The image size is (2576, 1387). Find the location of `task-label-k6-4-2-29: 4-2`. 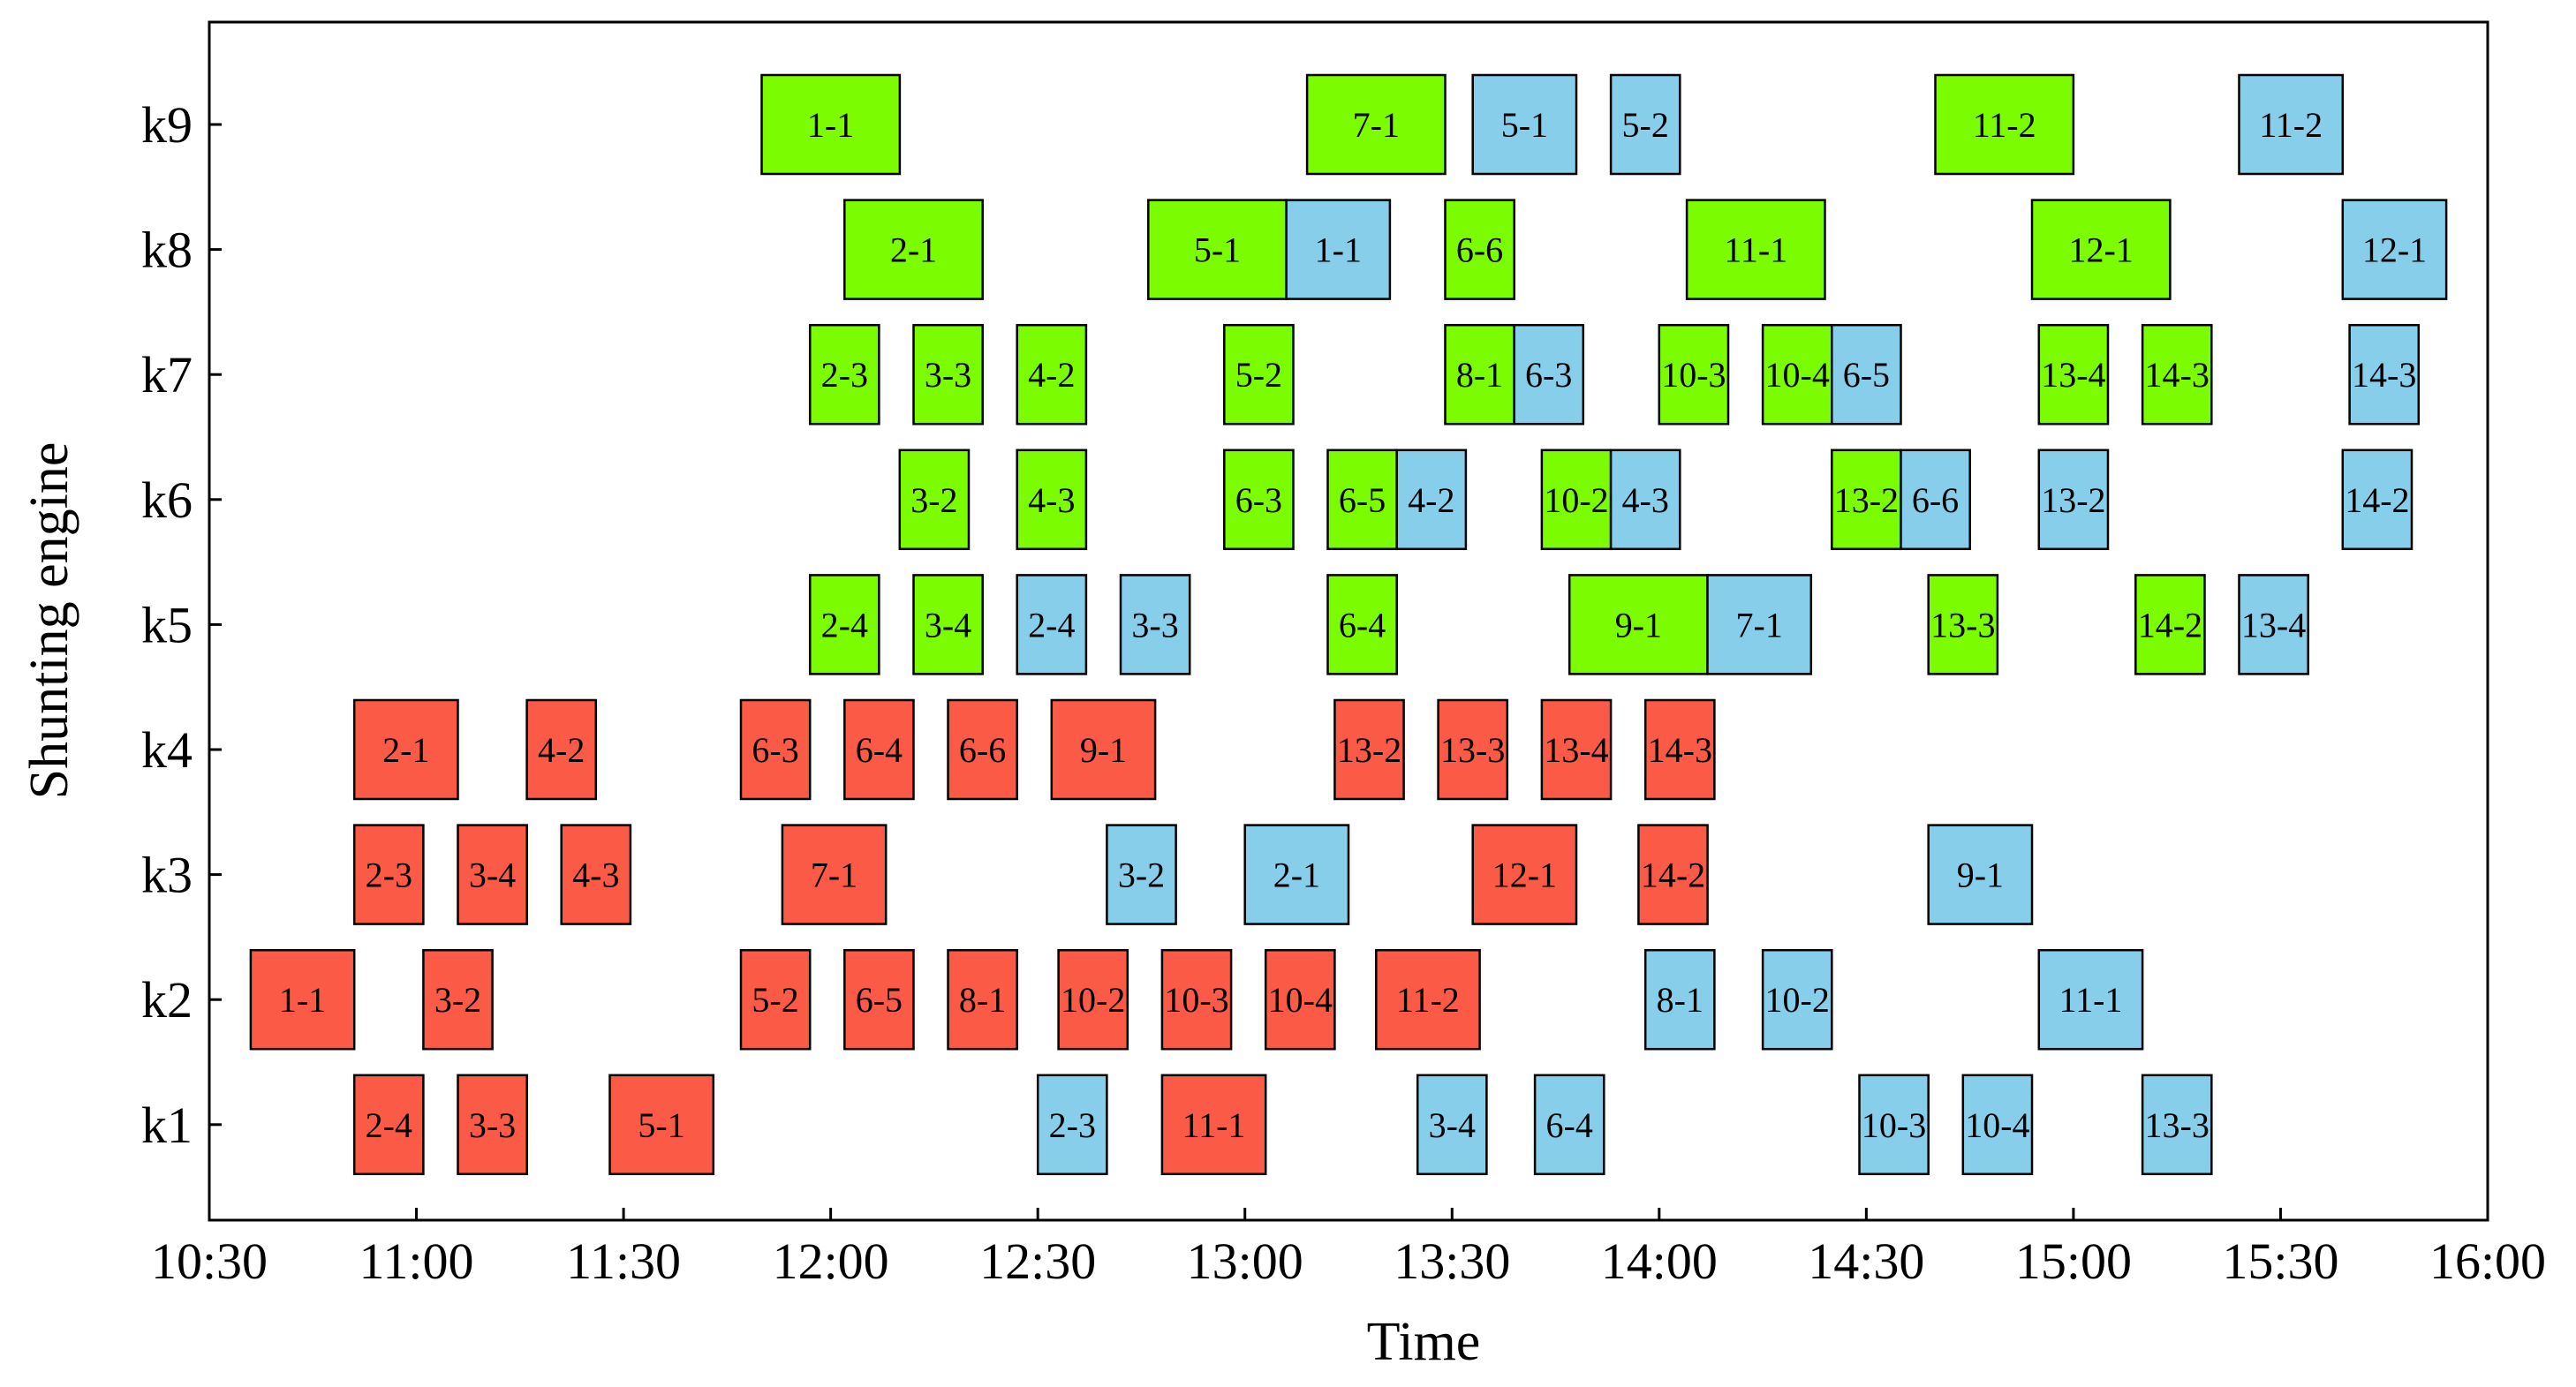

task-label-k6-4-2-29: 4-2 is located at coordinates (1431, 500).